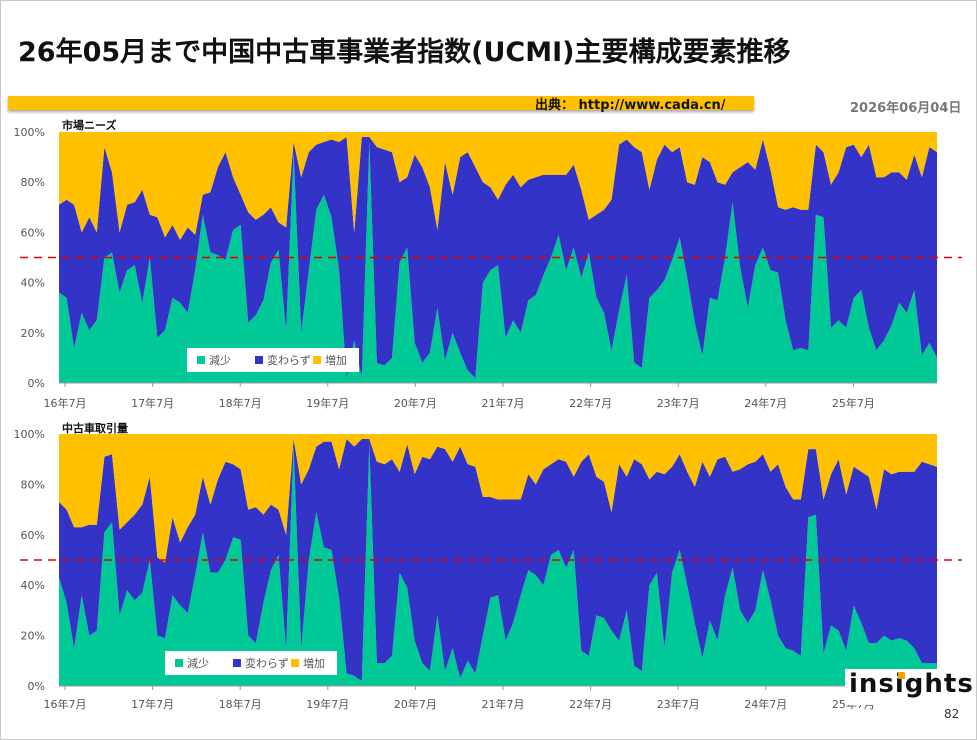  Describe the element at coordinates (853, 403) in the screenshot. I see `x-tick-label: 25年7月` at that location.